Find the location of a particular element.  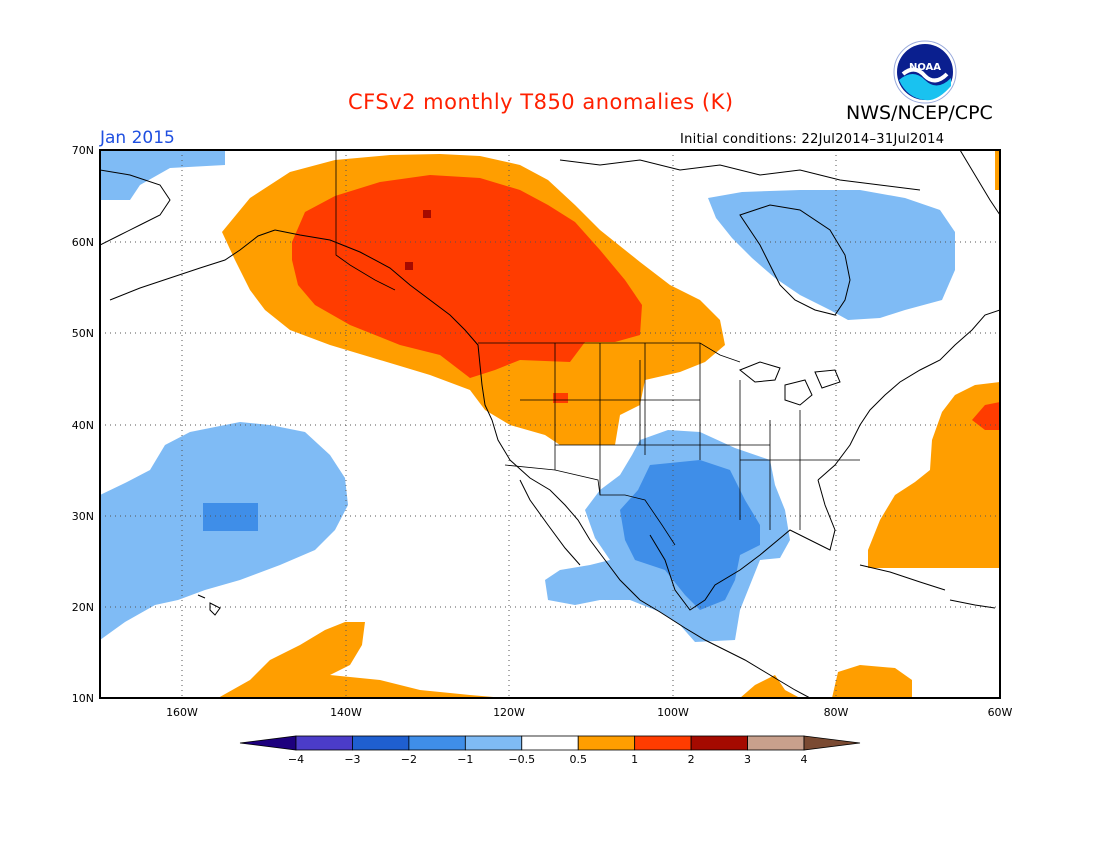

warm-anomaly-ne-corner is located at coordinates (997, 170).